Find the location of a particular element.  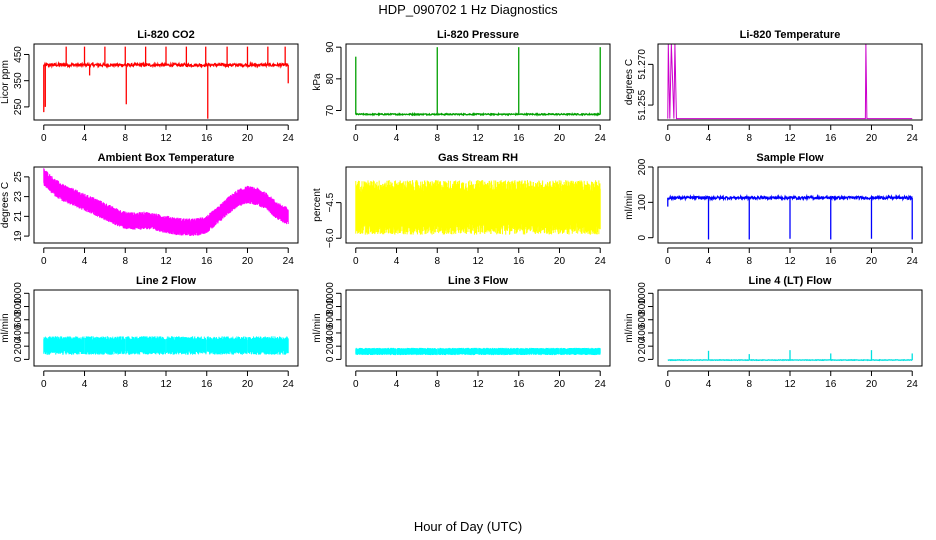

y-tick-label: 51.255 is located at coordinates (642, 104).